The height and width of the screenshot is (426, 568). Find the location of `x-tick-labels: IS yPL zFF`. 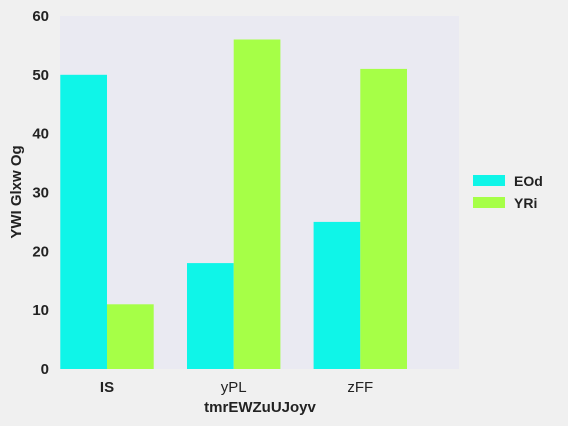

x-tick-labels: IS yPL zFF is located at coordinates (236, 387).